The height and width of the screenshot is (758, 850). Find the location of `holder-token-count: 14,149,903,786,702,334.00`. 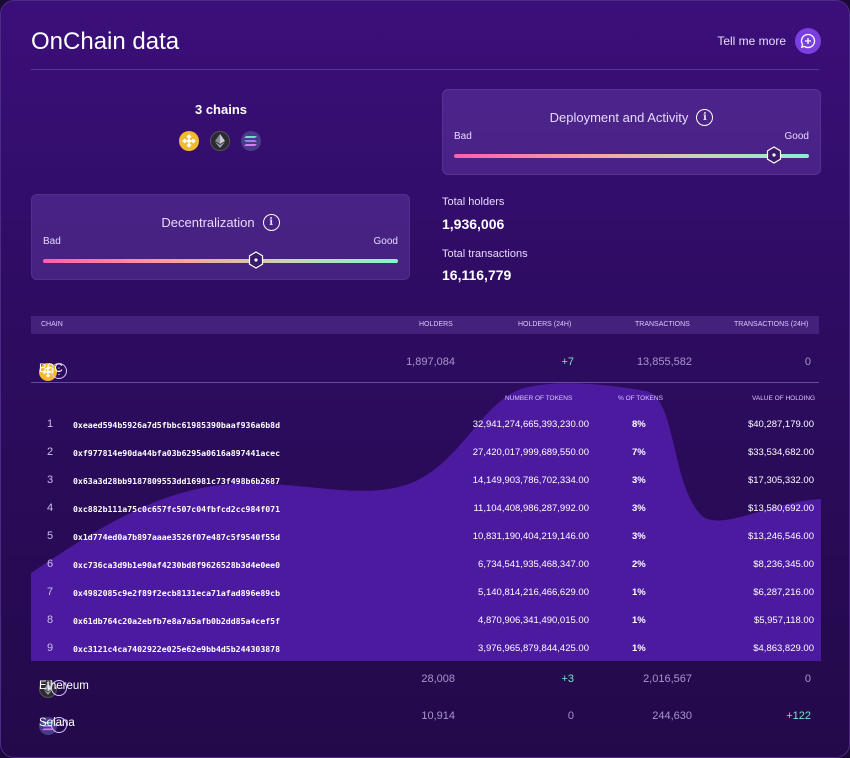

holder-token-count: 14,149,903,786,702,334.00 is located at coordinates (530, 480).